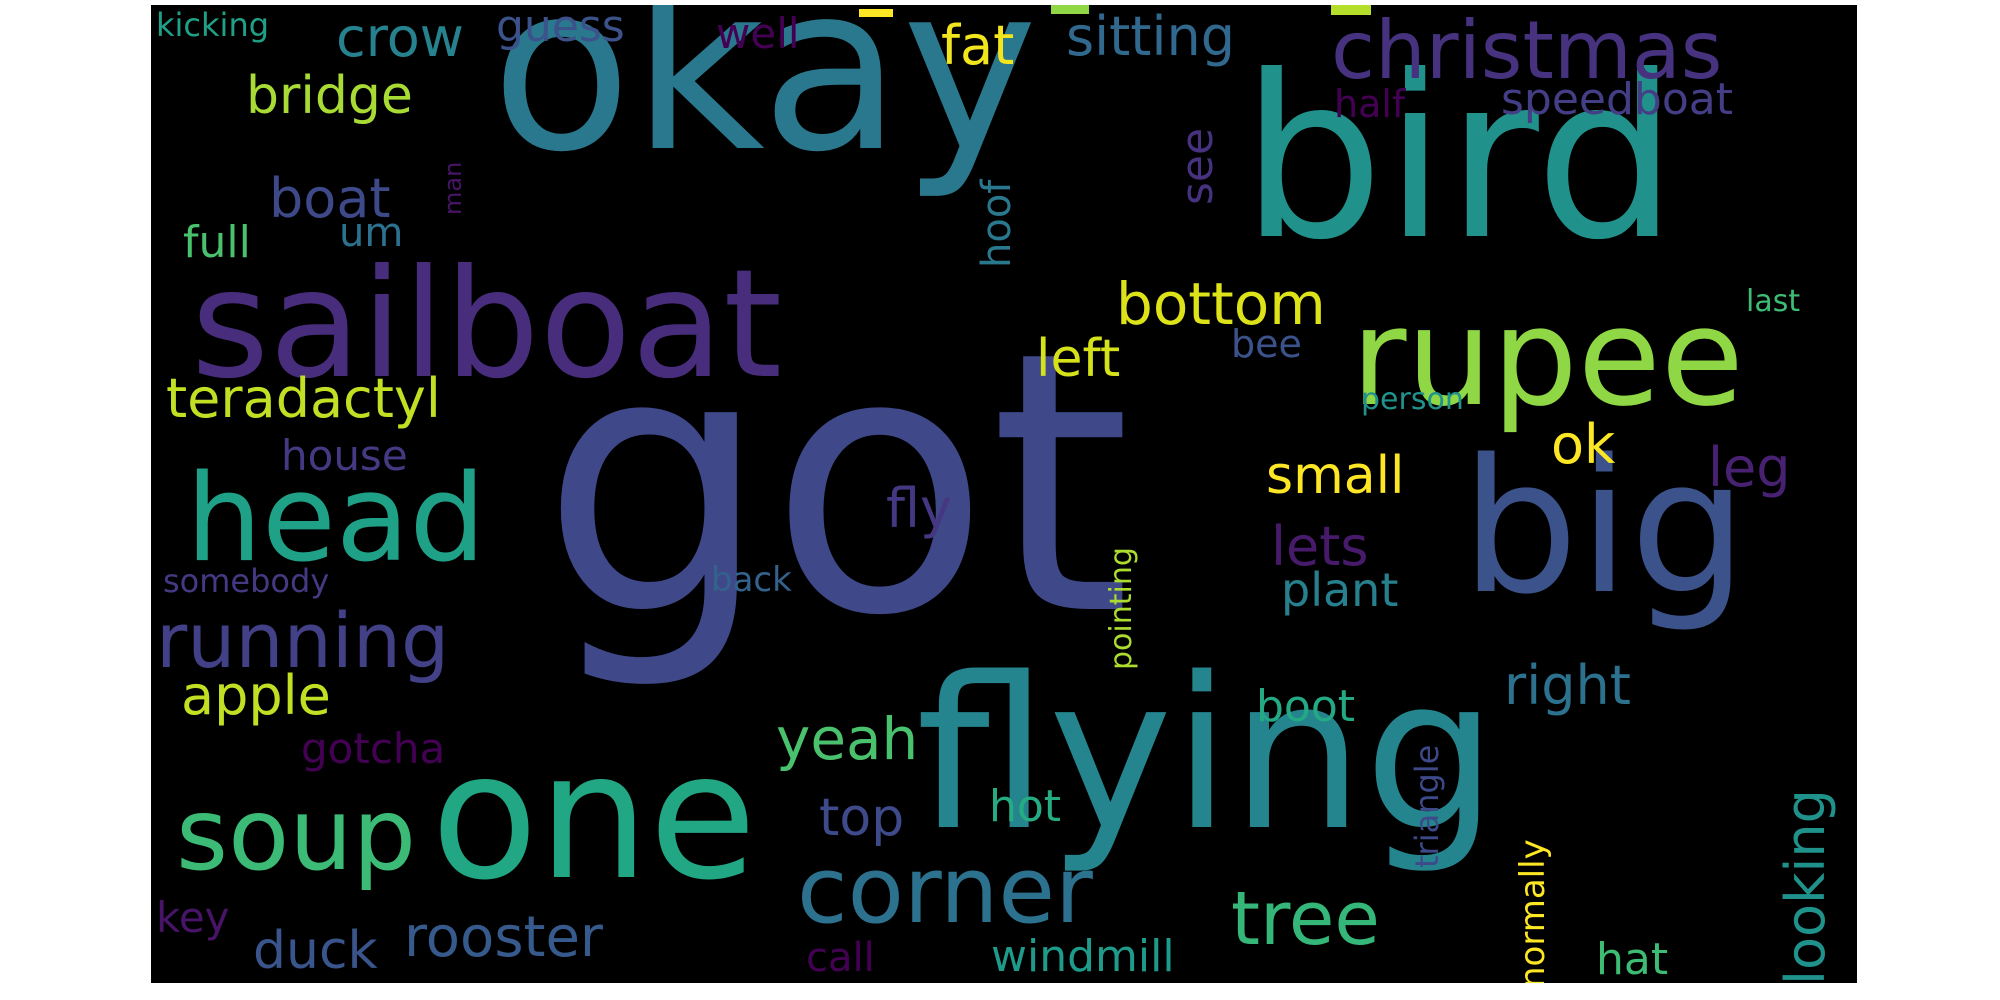 Image resolution: width=2000 pixels, height=1000 pixels. What do you see at coordinates (919, 508) in the screenshot?
I see `word-fly: fly` at bounding box center [919, 508].